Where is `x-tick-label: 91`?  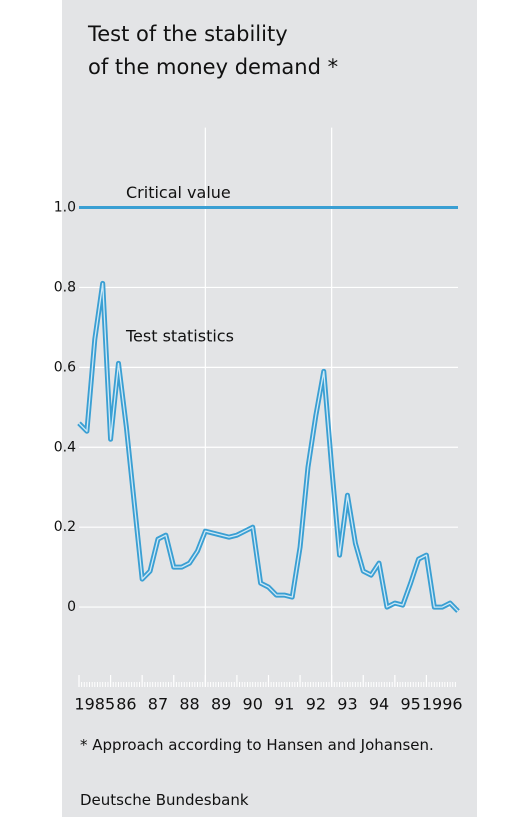
x-tick-label: 91 is located at coordinates (284, 704).